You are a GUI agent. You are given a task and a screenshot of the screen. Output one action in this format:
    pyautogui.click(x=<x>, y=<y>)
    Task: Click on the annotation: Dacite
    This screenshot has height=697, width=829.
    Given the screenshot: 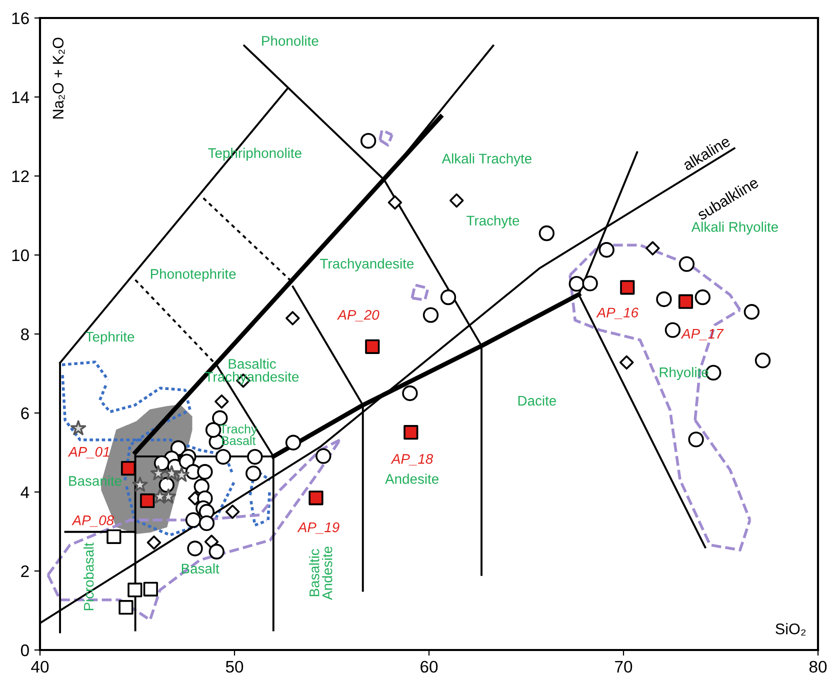 What is the action you would take?
    pyautogui.click(x=537, y=400)
    